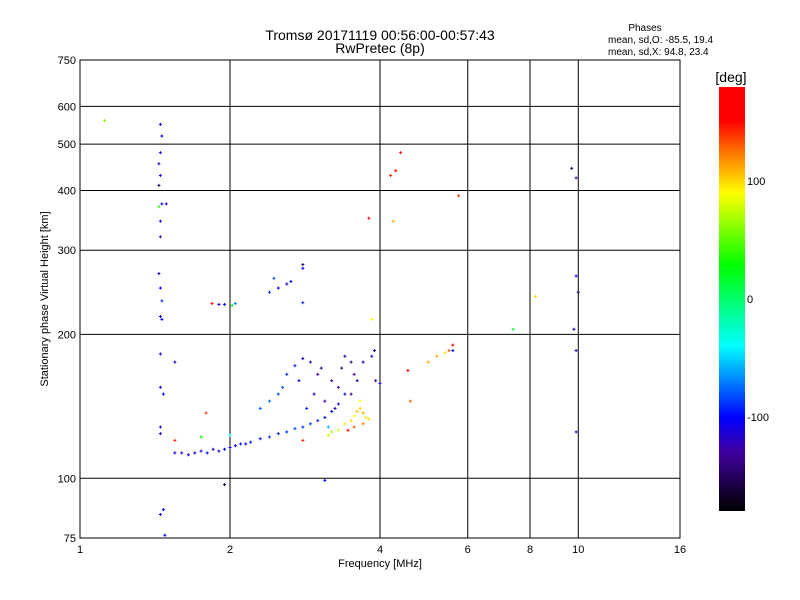 This screenshot has height=600, width=800. I want to click on x-tick-label: 16, so click(680, 550).